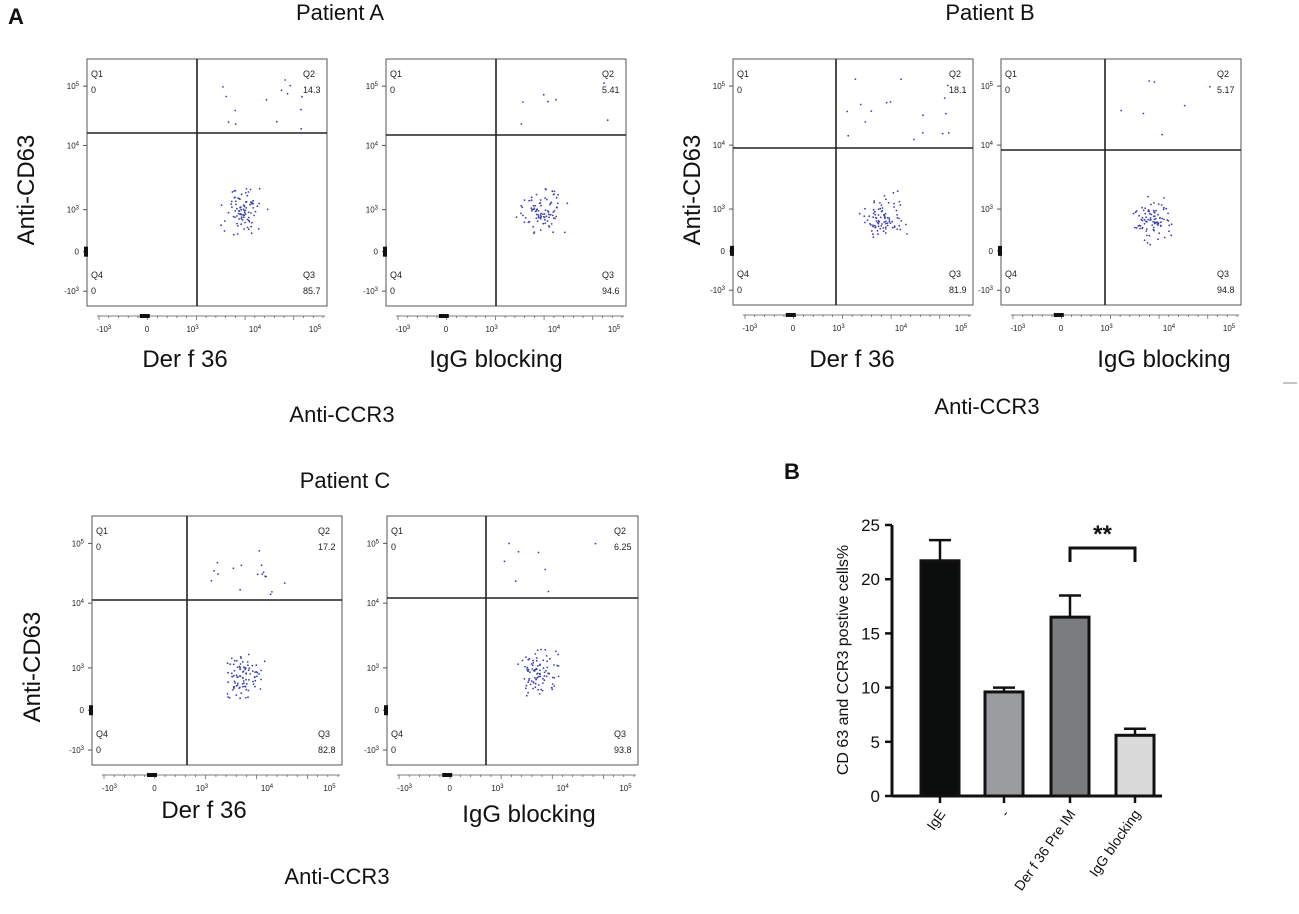 The width and height of the screenshot is (1299, 914). I want to click on event-dots, so click(1165, 163).